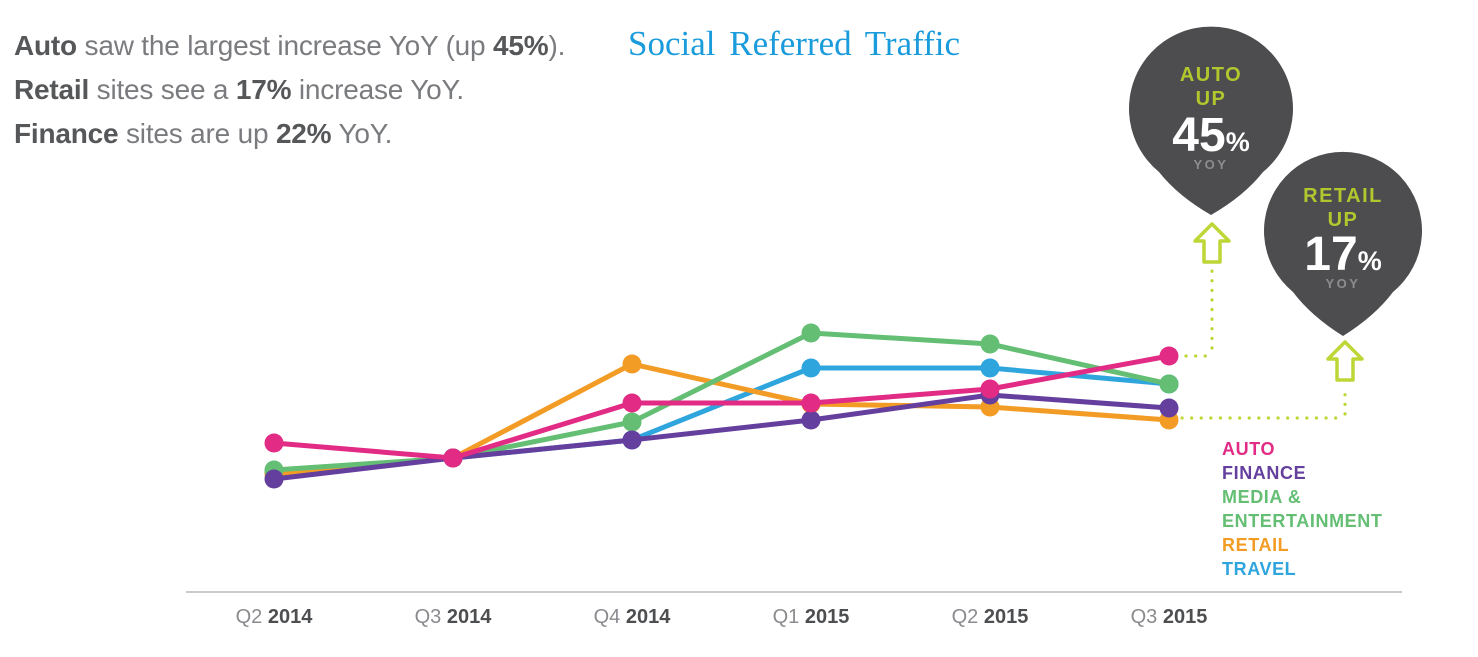 The height and width of the screenshot is (657, 1478). Describe the element at coordinates (1249, 449) in the screenshot. I see `legend-item-auto: AUTO` at that location.